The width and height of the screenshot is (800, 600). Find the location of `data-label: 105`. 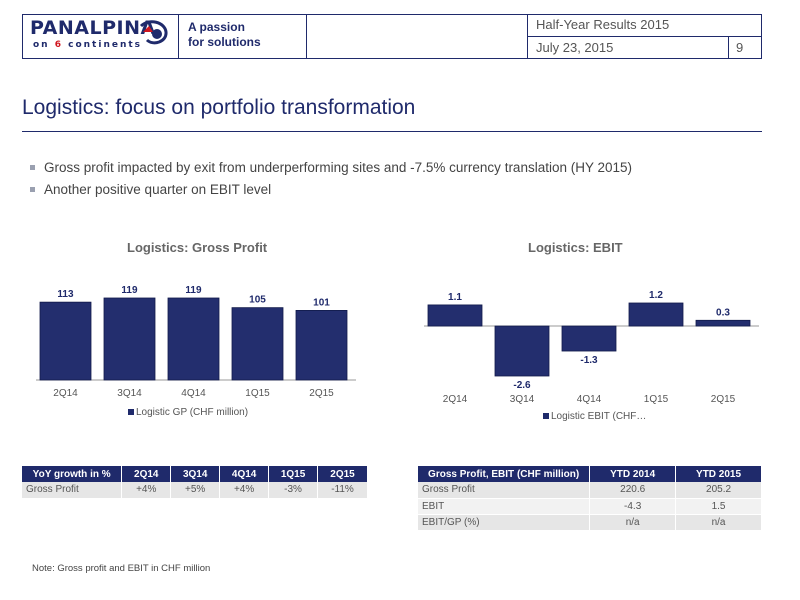

data-label: 105 is located at coordinates (257, 300).